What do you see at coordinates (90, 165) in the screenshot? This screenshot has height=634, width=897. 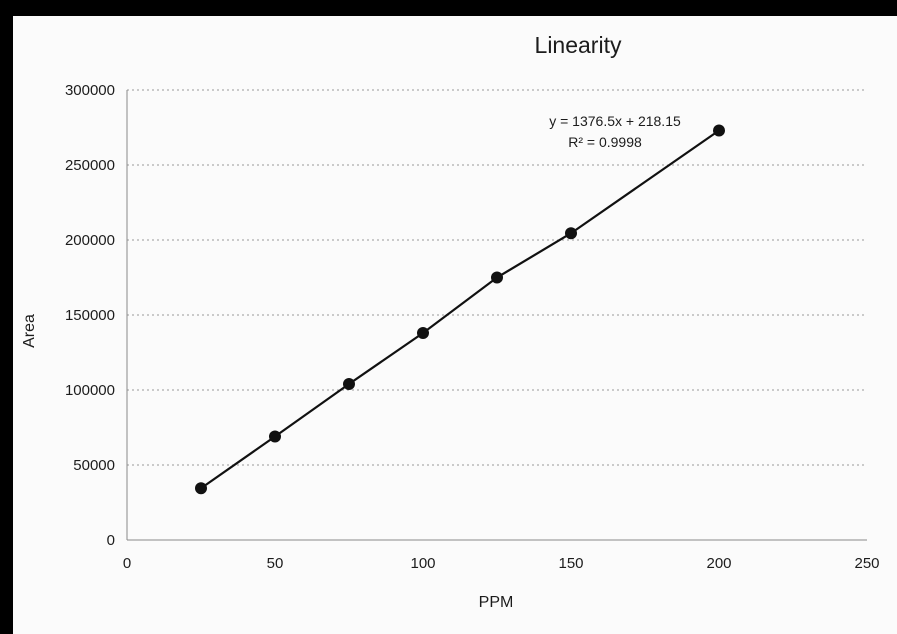 I see `y-tick-label: 250000` at bounding box center [90, 165].